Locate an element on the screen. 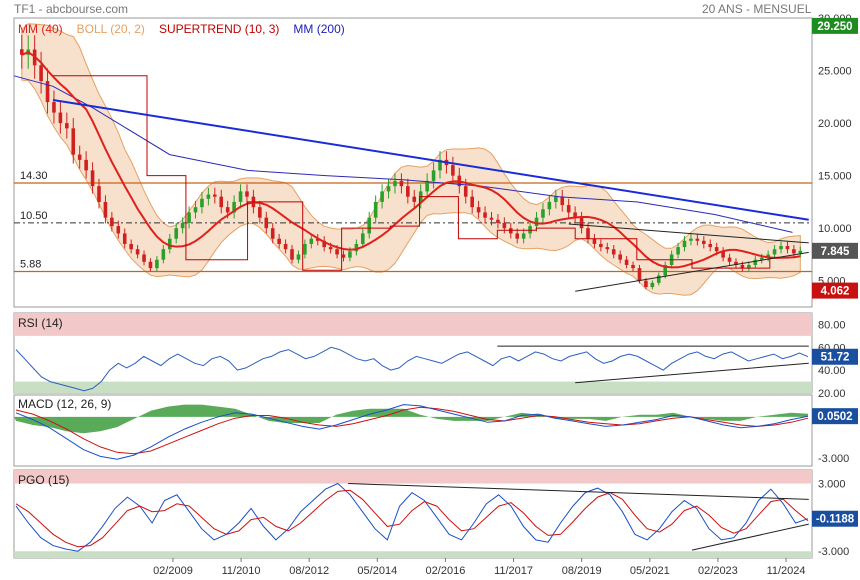  badge-rsi: 51.72 is located at coordinates (835, 358).